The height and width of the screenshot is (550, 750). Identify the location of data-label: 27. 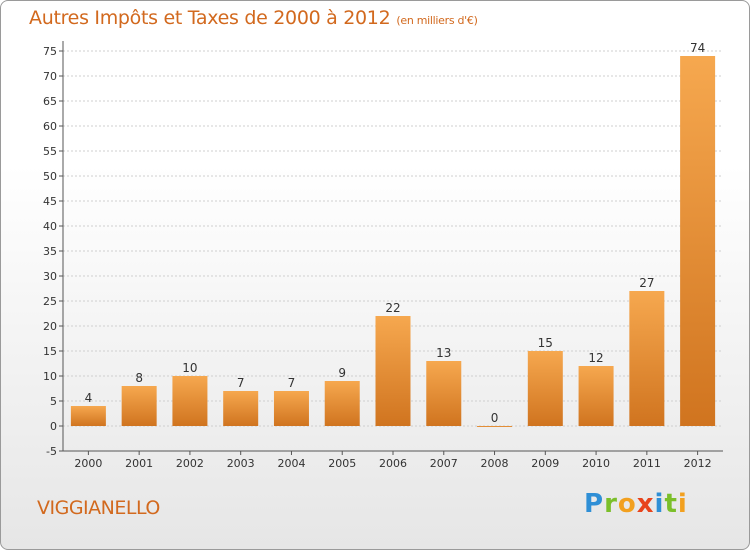
(646, 283).